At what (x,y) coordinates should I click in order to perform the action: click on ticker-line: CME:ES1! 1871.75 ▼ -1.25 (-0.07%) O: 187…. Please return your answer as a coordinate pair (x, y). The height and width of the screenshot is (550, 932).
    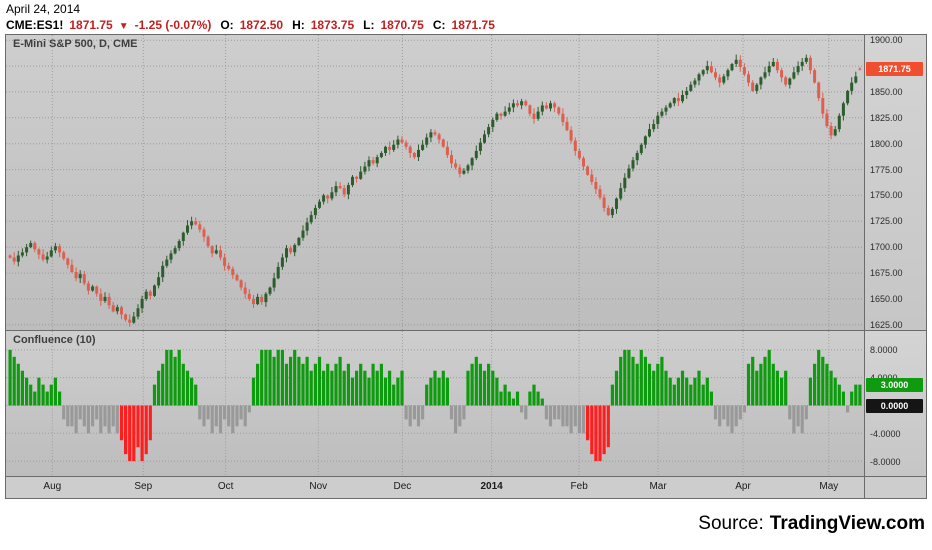
    Looking at the image, I should click on (469, 25).